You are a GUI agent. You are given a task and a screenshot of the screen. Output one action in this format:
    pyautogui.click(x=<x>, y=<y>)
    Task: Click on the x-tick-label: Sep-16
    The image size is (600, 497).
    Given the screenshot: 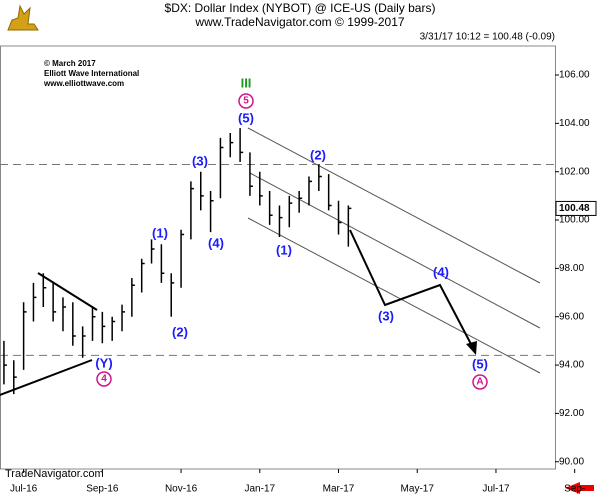 What is the action you would take?
    pyautogui.click(x=102, y=489)
    